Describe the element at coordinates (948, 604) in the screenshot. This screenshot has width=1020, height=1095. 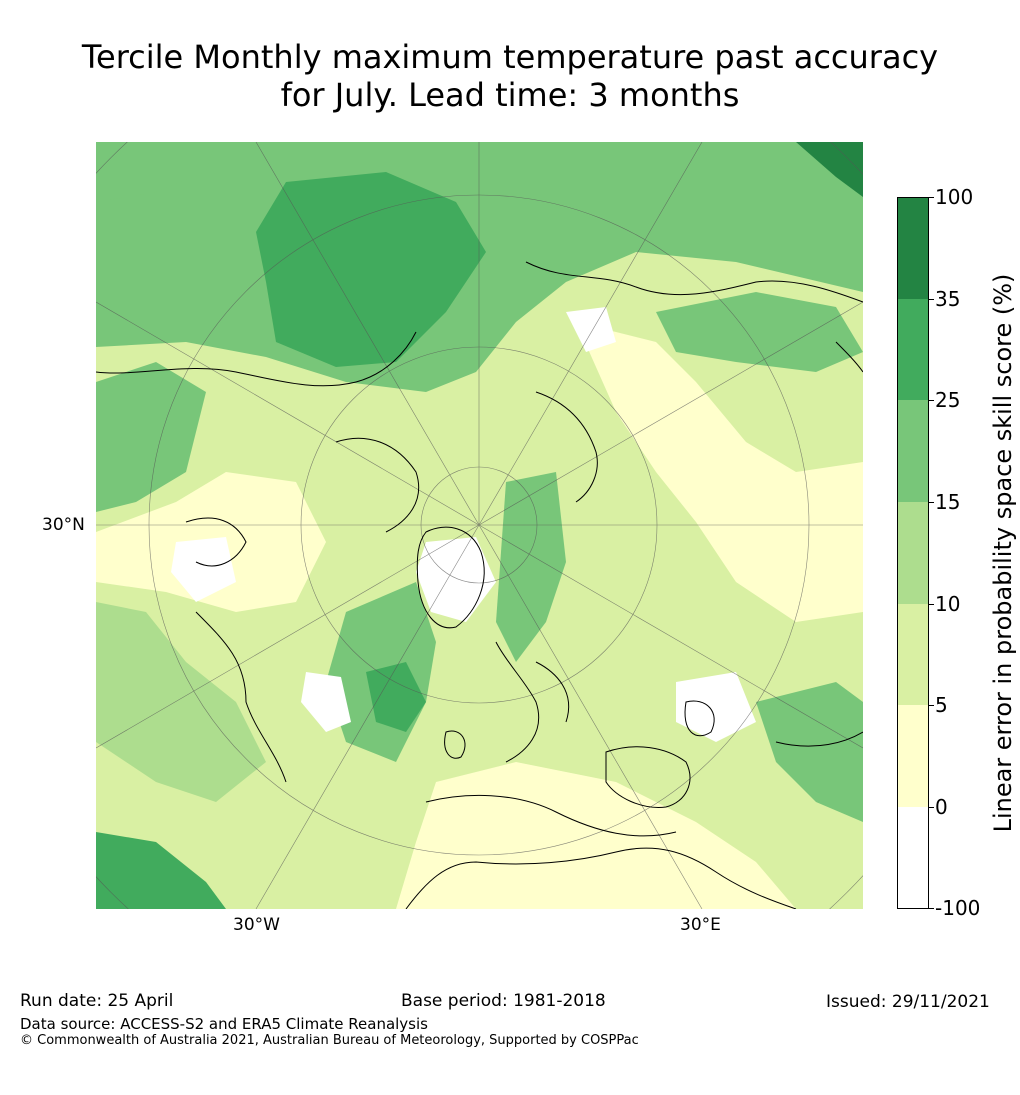
I see `colorbar-tick-label: 10` at that location.